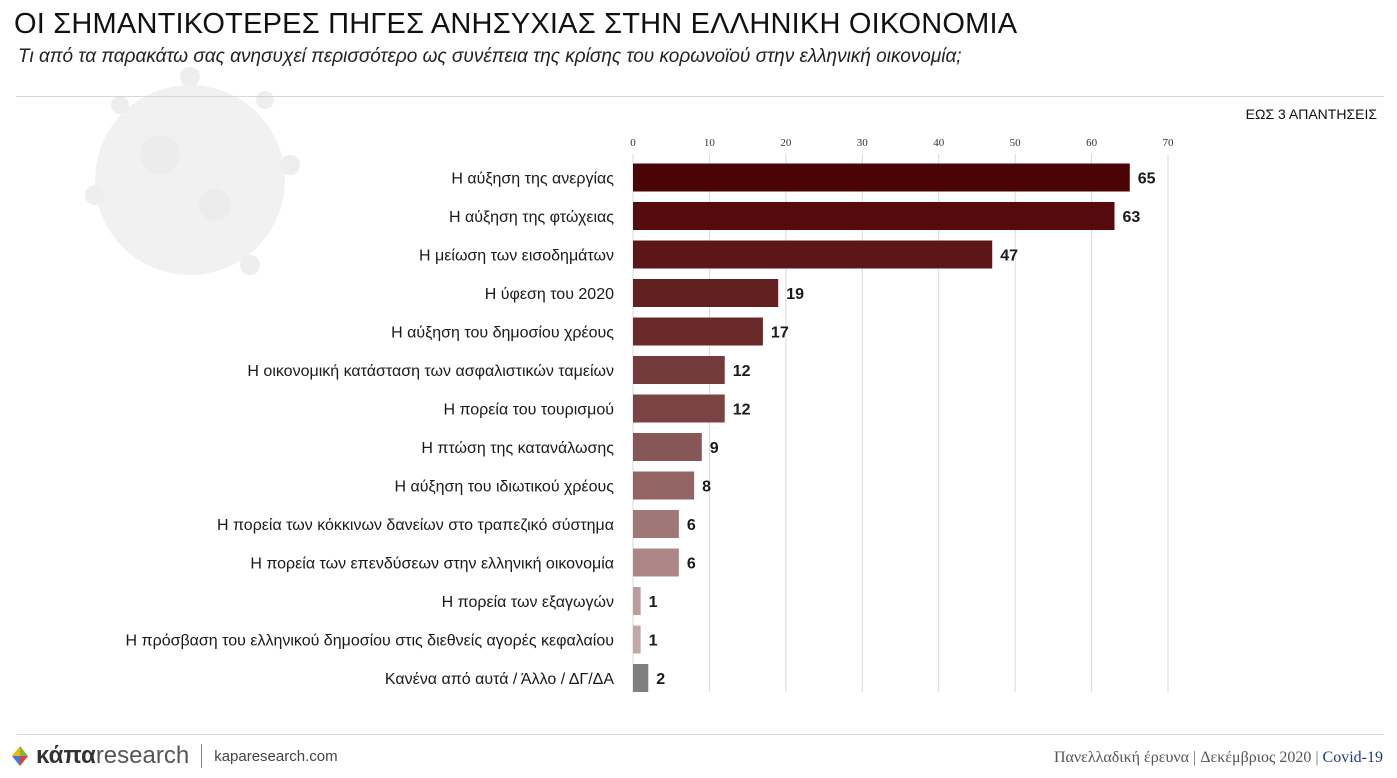  I want to click on value-label: 47, so click(1009, 256).